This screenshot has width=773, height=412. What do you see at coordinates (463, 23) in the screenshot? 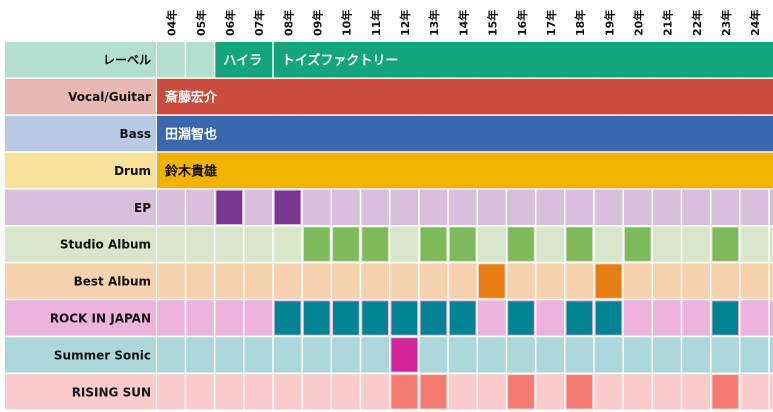
I see `x-tick-label: 14年` at bounding box center [463, 23].